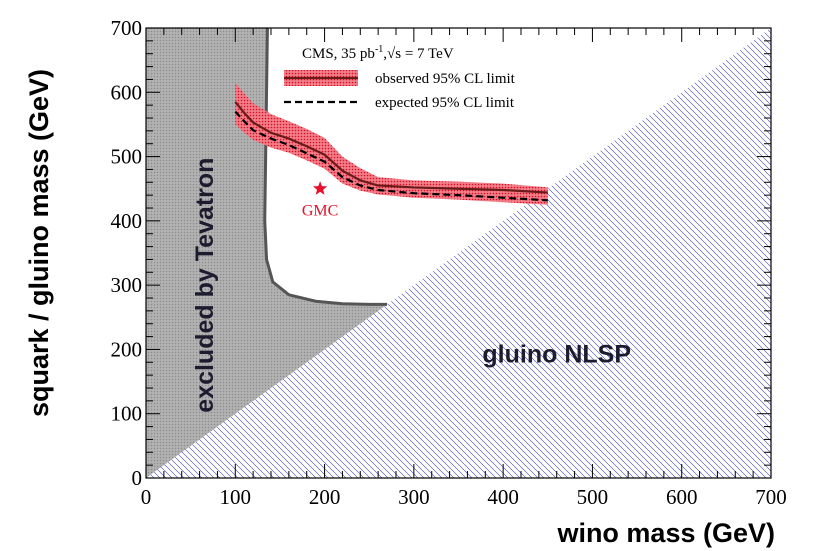  I want to click on gluino-nlsp-annotation: gluino NLSP, so click(556, 354).